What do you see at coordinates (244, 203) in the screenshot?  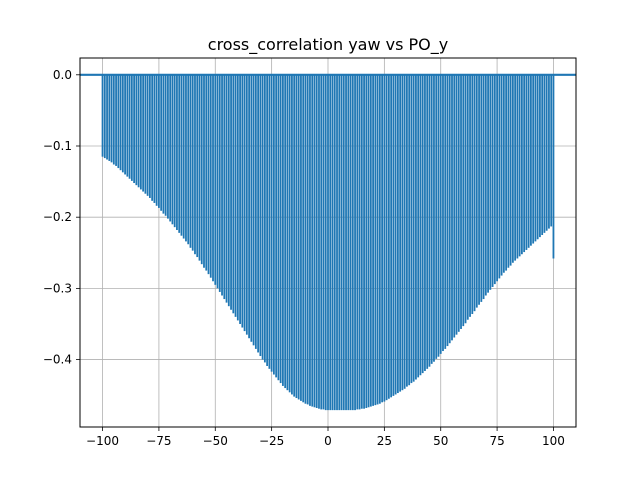 I see `bar-lag--37` at bounding box center [244, 203].